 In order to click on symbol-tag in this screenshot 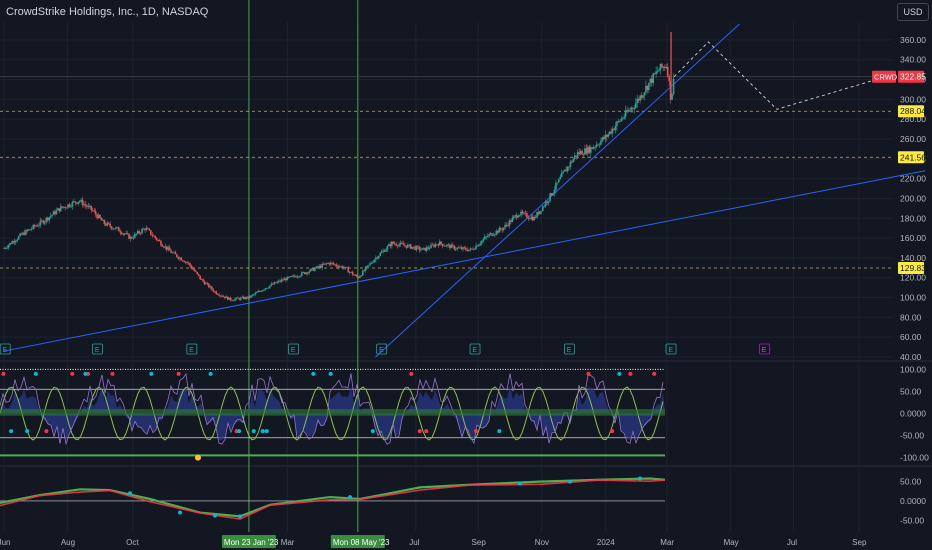, I will do `click(884, 76)`.